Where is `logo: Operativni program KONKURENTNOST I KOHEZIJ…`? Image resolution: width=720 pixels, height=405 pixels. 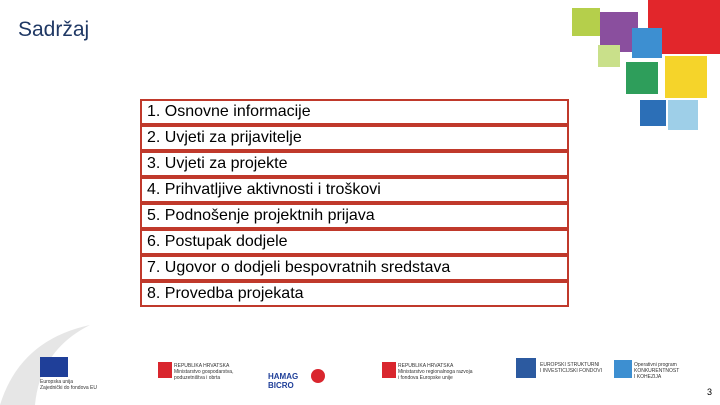 logo: Operativni program KONKURENTNOST I KOHEZIJ… is located at coordinates (656, 371).